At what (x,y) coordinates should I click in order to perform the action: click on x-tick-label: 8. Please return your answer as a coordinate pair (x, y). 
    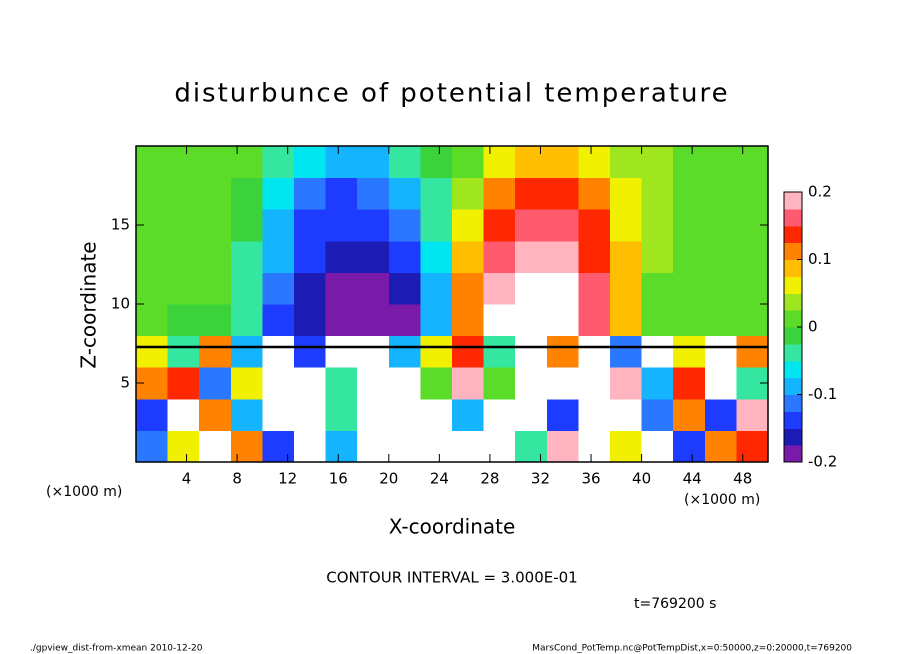
    Looking at the image, I should click on (237, 479).